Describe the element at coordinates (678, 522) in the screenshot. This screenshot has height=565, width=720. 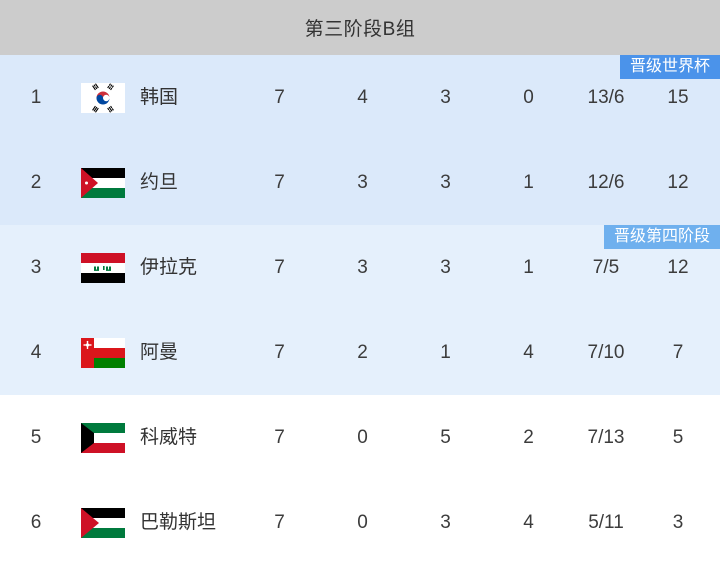
I see `points-cell: 3` at that location.